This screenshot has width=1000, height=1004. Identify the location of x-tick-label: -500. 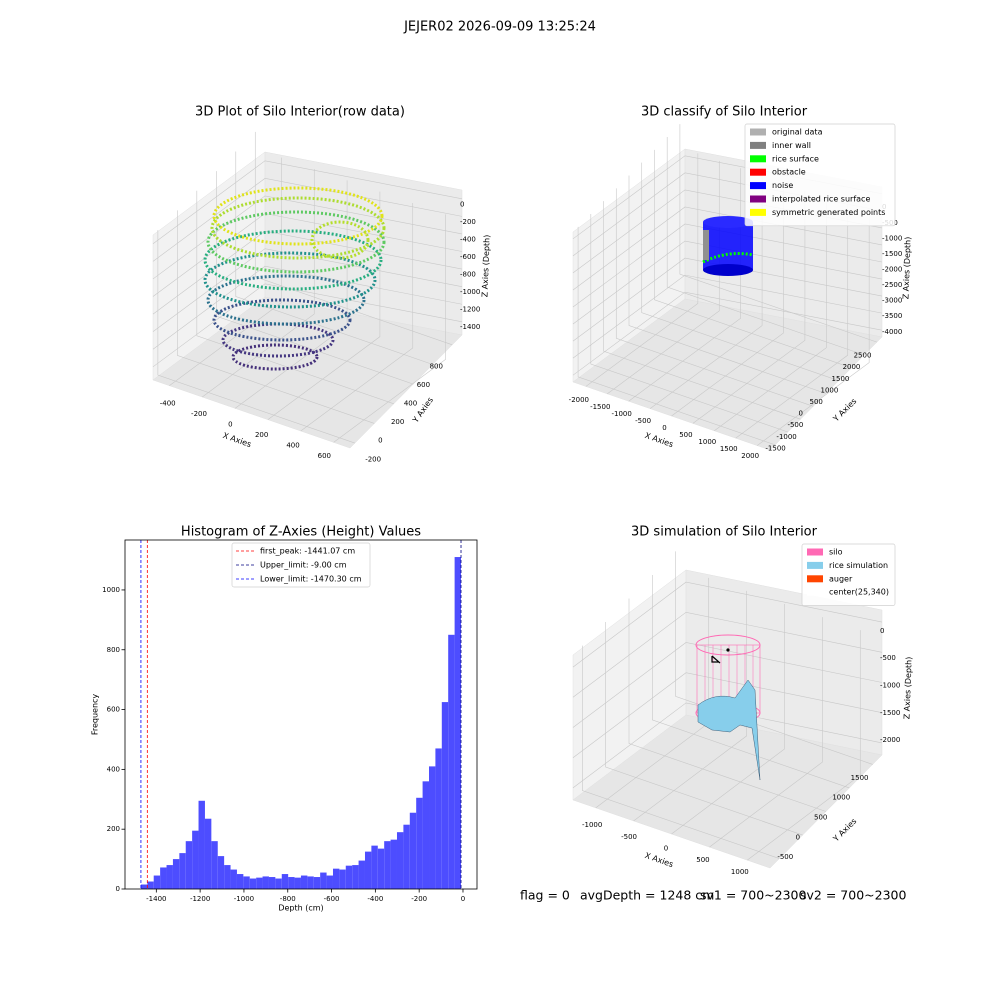
(643, 421).